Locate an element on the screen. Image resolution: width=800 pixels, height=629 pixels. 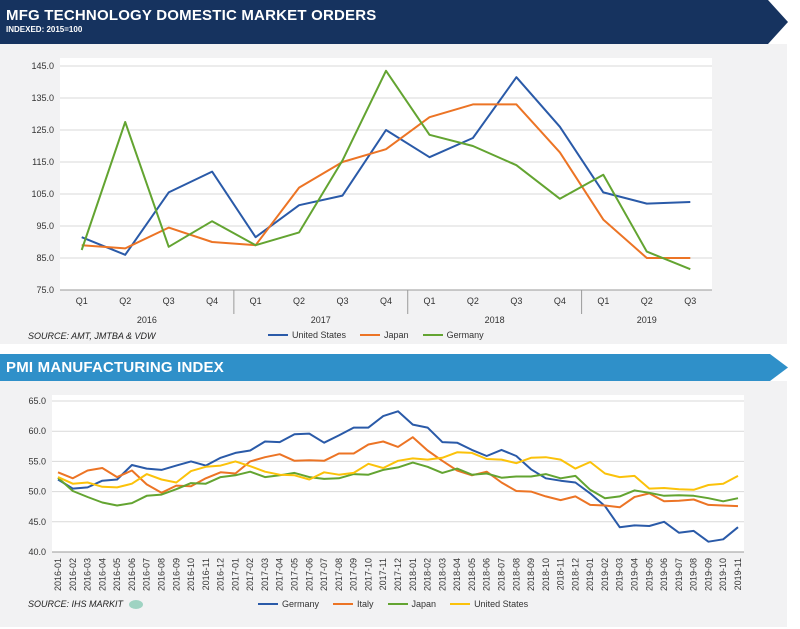
chart2-x-tick: 2018-05 is located at coordinates (472, 574).